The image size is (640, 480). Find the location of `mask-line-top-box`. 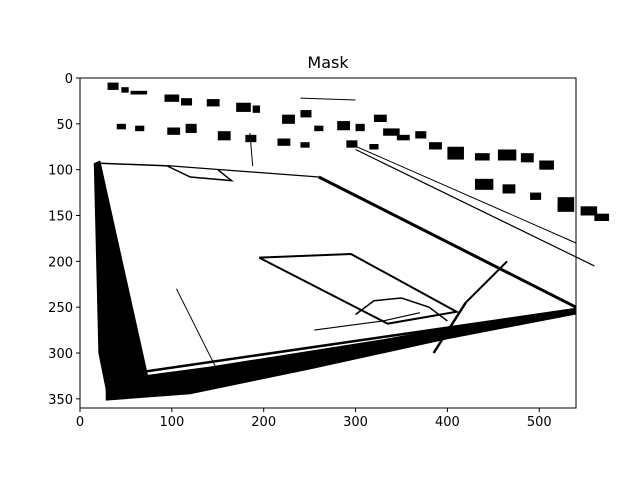

mask-line-top-box is located at coordinates (200, 173).